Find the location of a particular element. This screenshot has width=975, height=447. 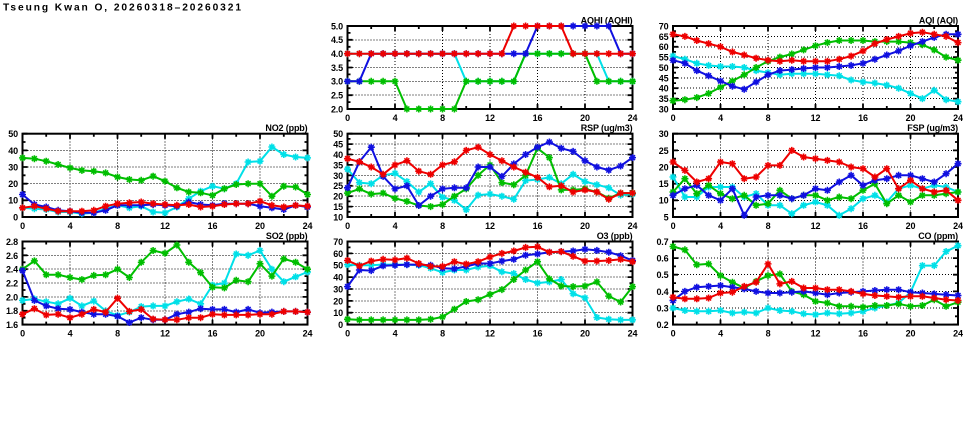

svg-text: 55 is located at coordinates (664, 58).